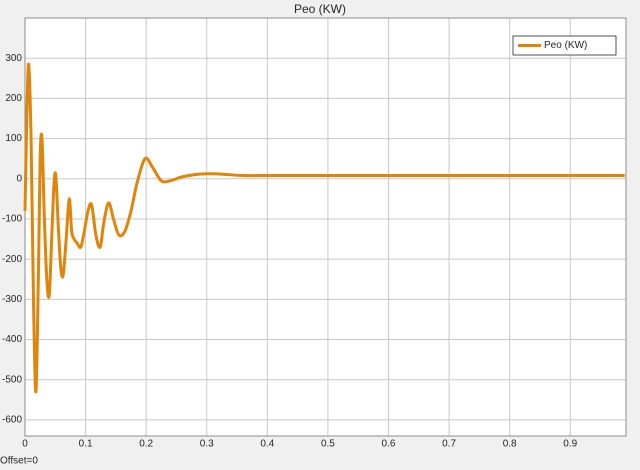  What do you see at coordinates (389, 444) in the screenshot?
I see `x-tick-label: 0.6` at bounding box center [389, 444].